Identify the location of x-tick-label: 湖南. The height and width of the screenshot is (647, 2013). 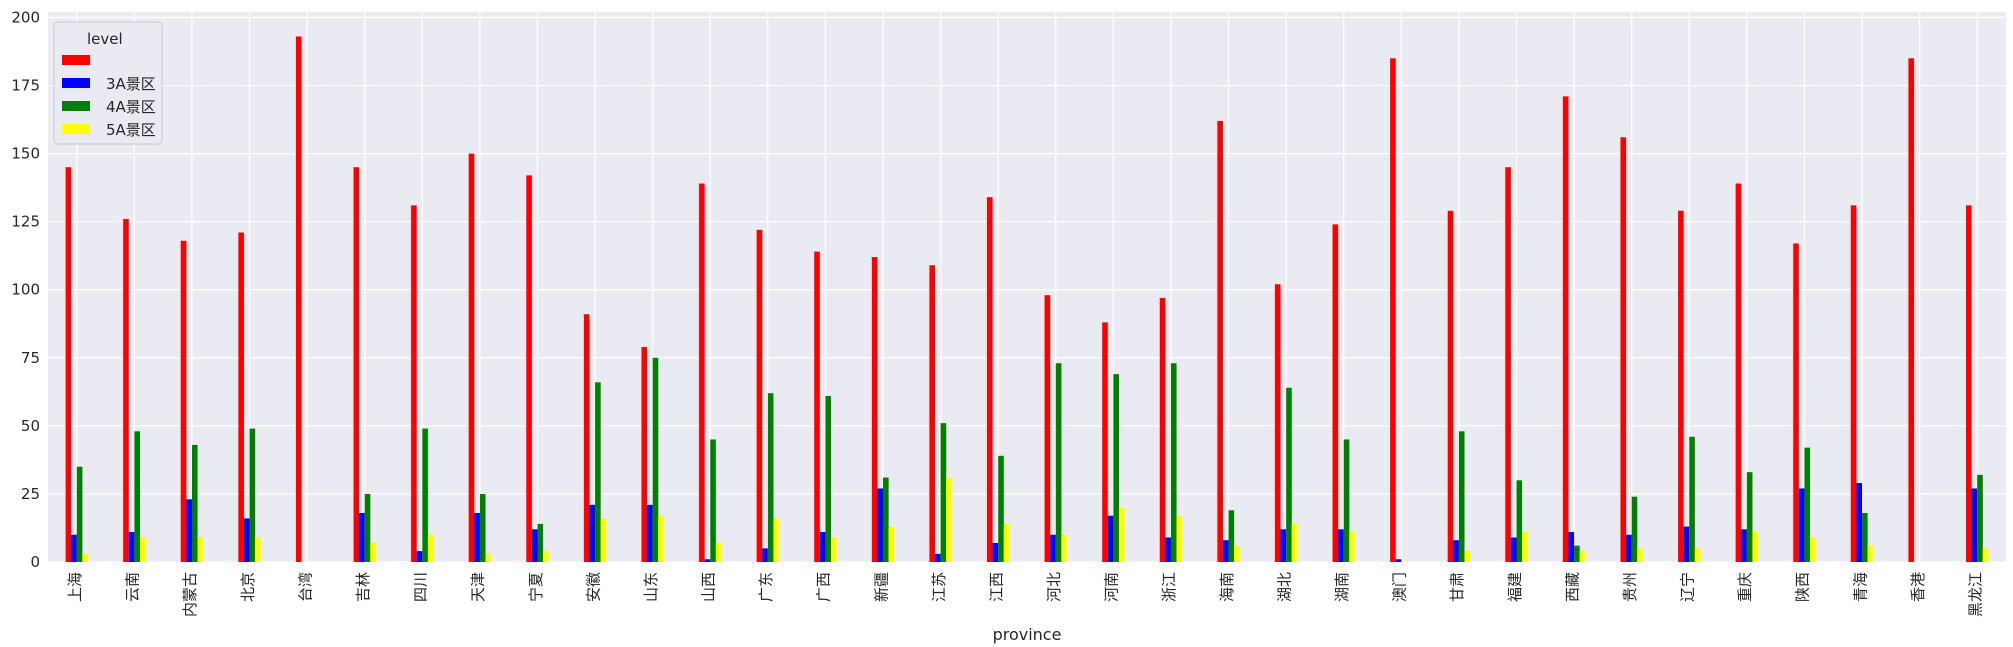
(1342, 587).